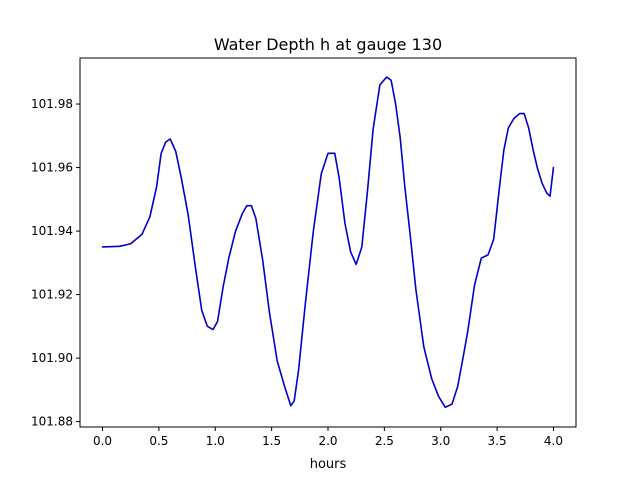  What do you see at coordinates (497, 441) in the screenshot?
I see `x-tick-label: 3.5` at bounding box center [497, 441].